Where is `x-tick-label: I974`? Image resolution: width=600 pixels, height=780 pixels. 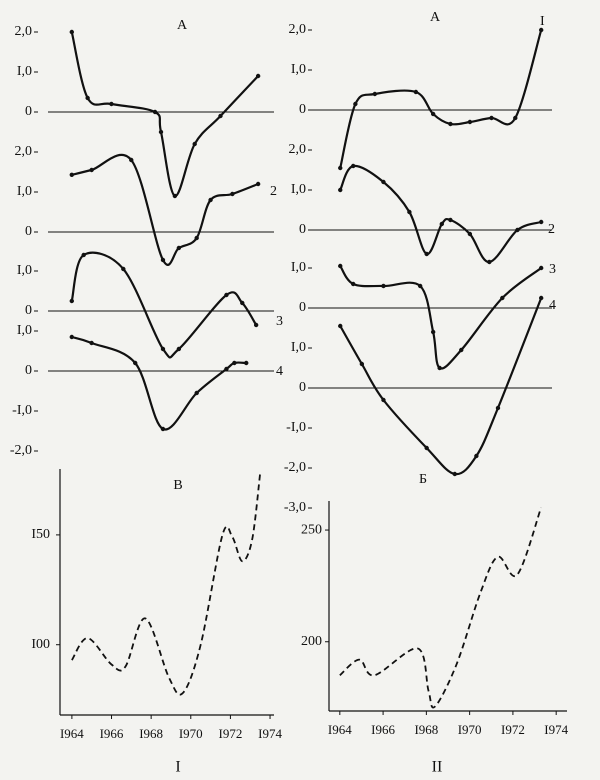
x-tick-label: I974 is located at coordinates (556, 729).